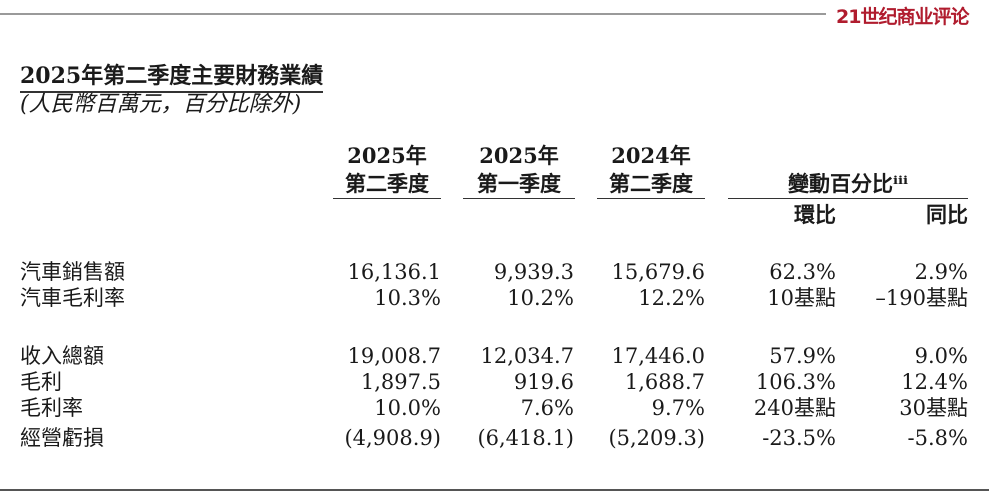  Describe the element at coordinates (921, 298) in the screenshot. I see `table-cell: –190基點` at that location.